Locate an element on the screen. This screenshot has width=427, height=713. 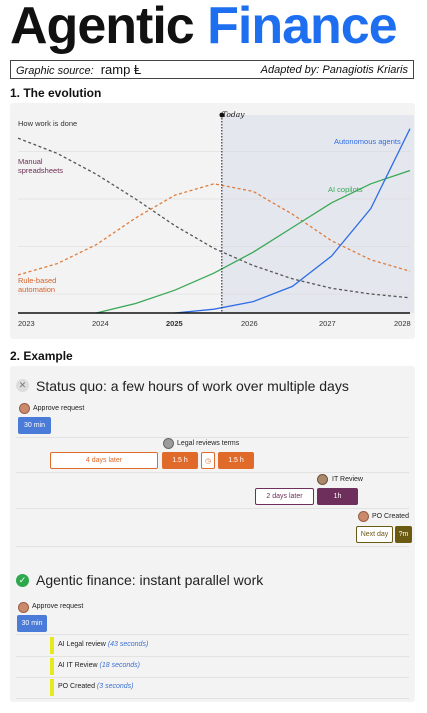
task-name: AI IT Review is located at coordinates (78, 665).